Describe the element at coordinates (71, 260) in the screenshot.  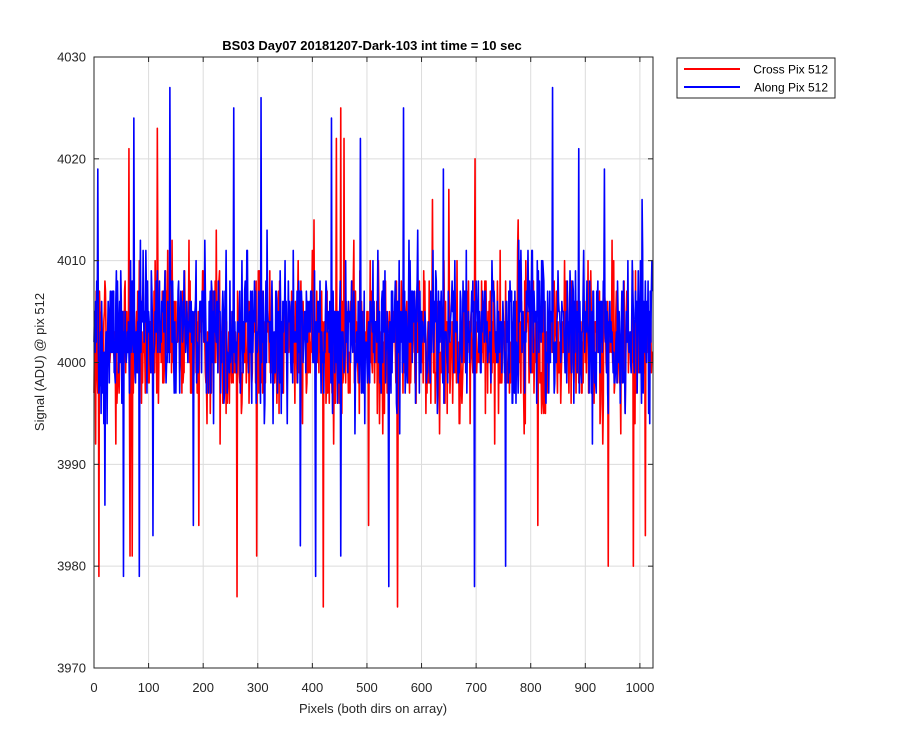
I see `y-tick-label: 4010` at that location.